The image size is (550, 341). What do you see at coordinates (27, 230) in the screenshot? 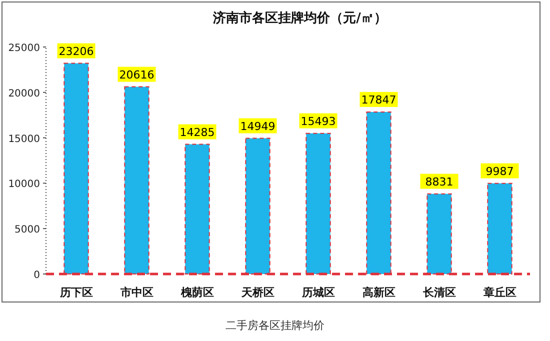
I see `y-tick-label: 5000` at bounding box center [27, 230].